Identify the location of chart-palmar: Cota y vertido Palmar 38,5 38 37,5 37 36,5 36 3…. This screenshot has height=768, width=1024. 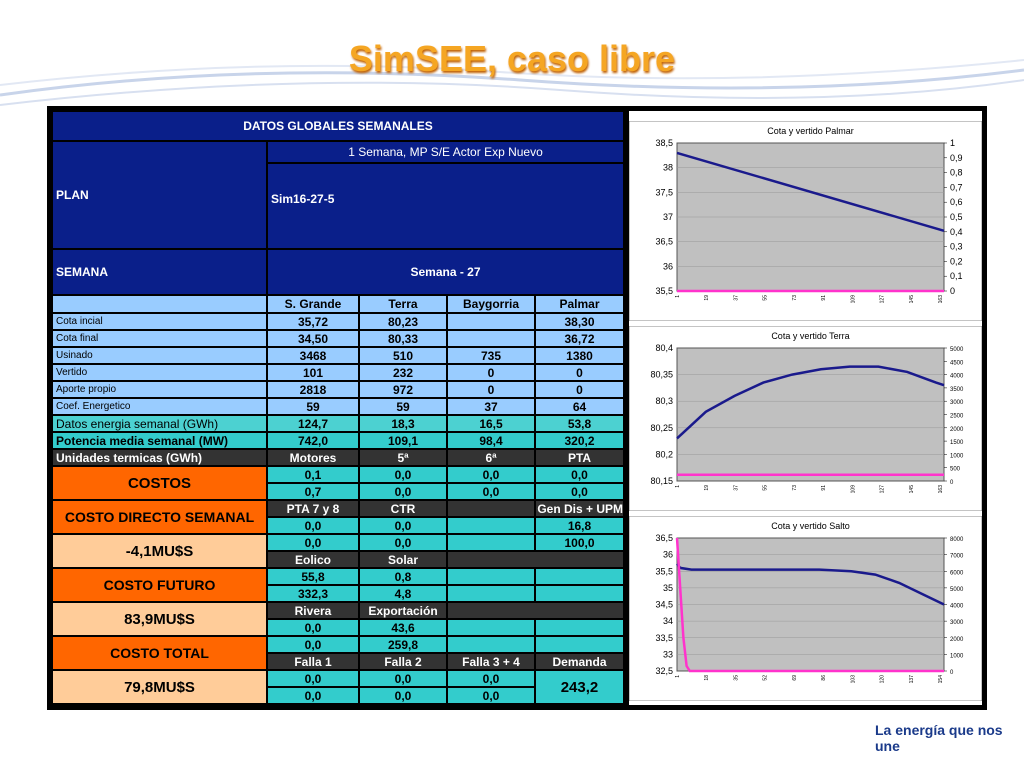
(805, 221).